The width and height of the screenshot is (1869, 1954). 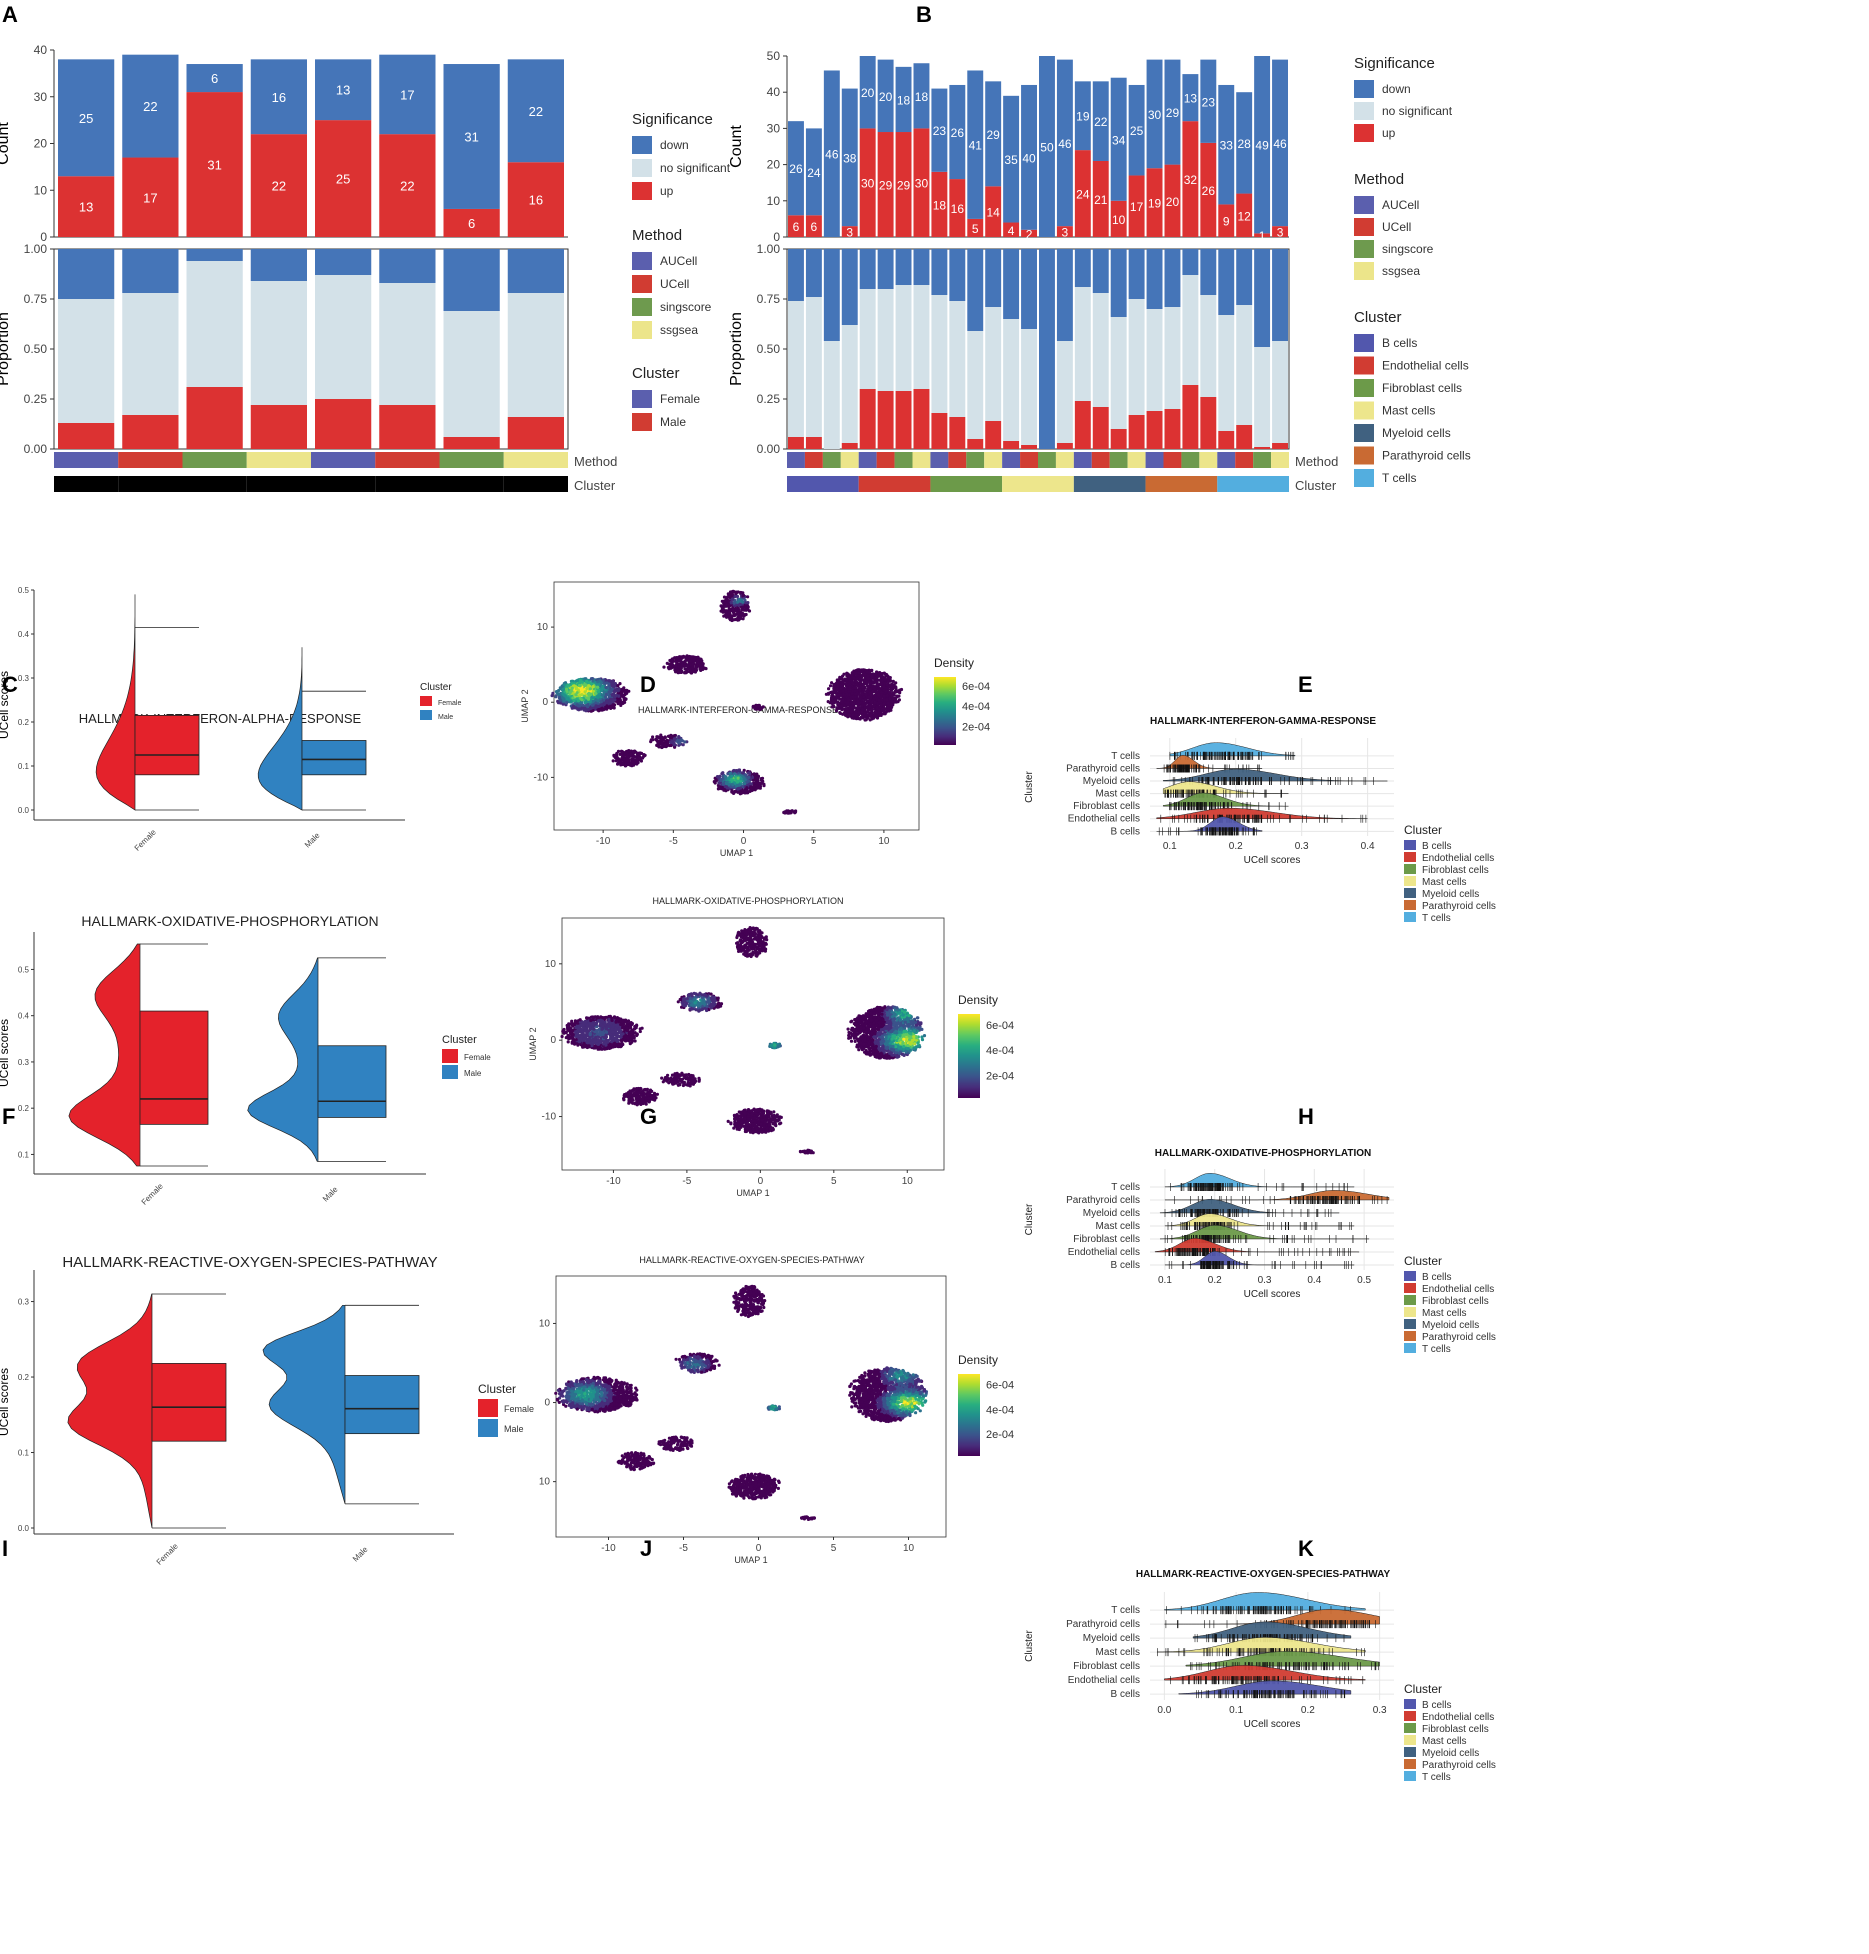 I want to click on b-label-down: 13, so click(x=1191, y=99).